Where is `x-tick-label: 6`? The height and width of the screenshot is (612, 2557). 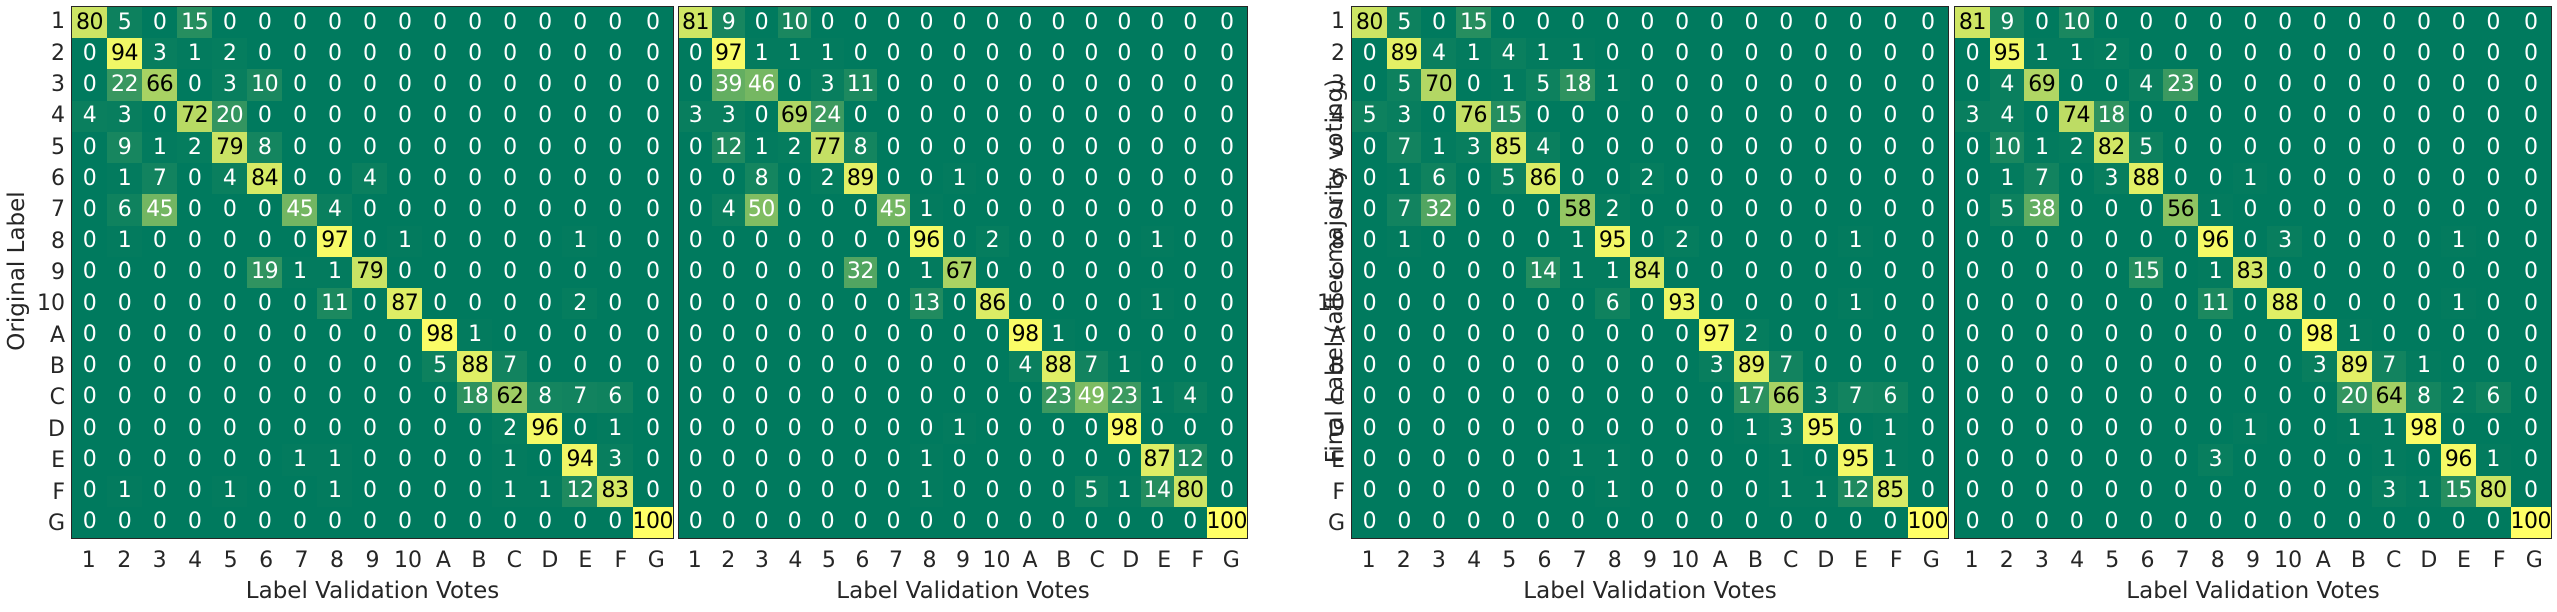 x-tick-label: 6 is located at coordinates (1544, 560).